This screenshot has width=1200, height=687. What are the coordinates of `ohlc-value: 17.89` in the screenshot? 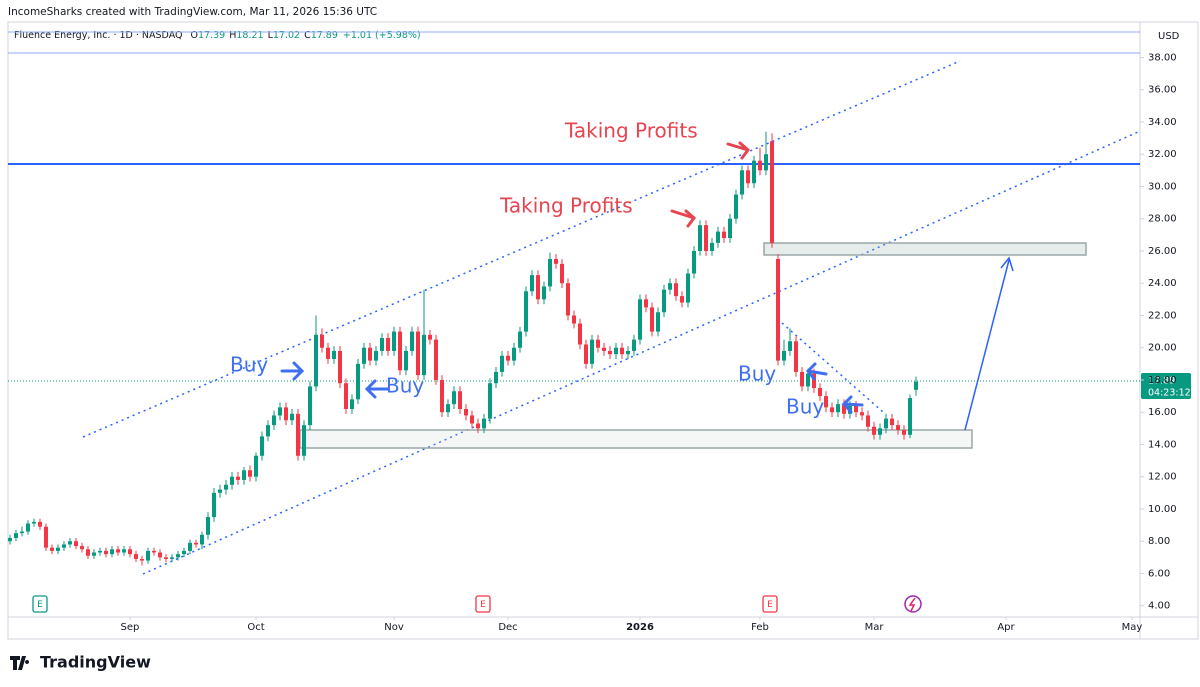 It's located at (324, 35).